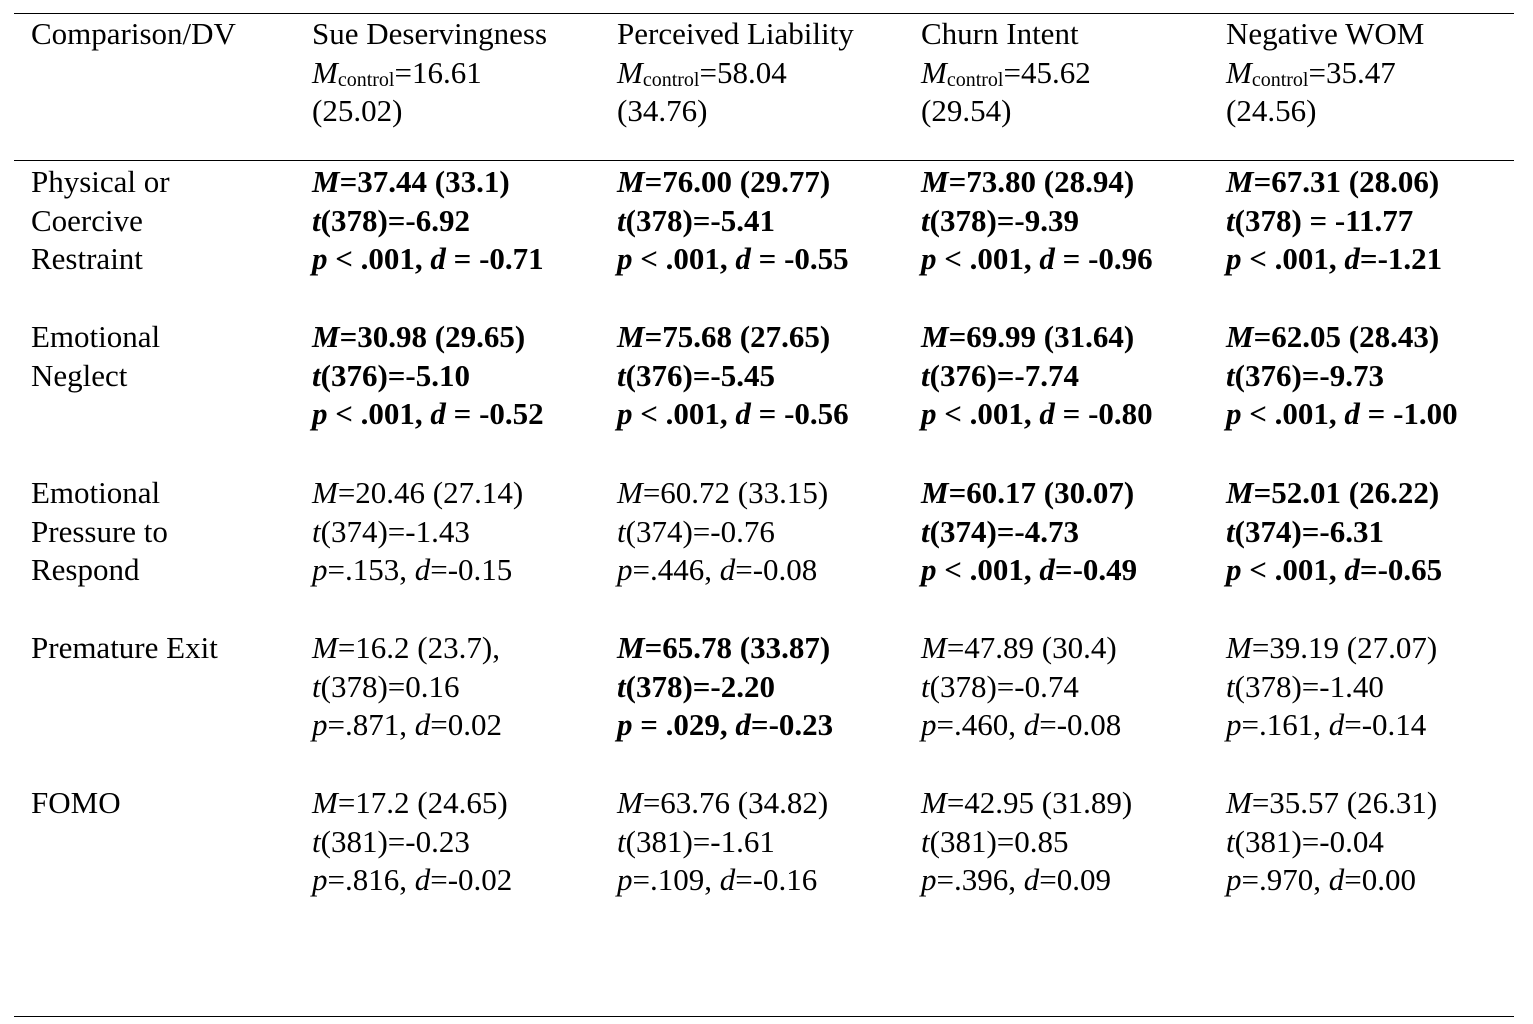 The image size is (1533, 1024). I want to click on row-label-line: Restraint, so click(87, 259).